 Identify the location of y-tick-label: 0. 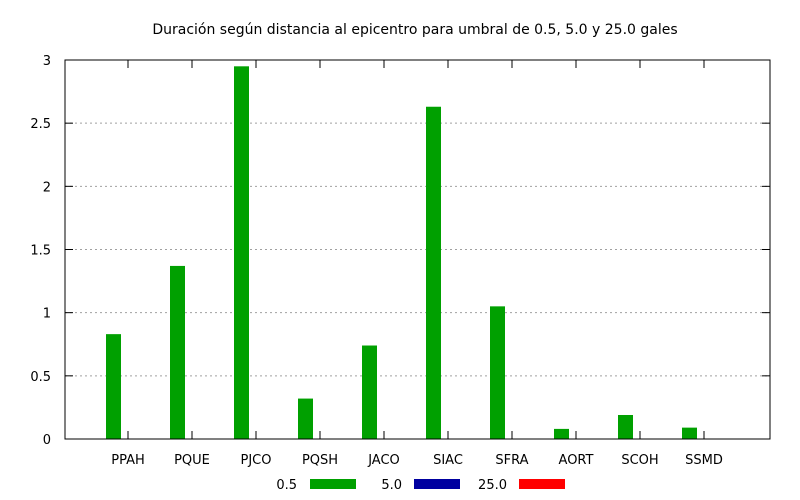
(47, 440).